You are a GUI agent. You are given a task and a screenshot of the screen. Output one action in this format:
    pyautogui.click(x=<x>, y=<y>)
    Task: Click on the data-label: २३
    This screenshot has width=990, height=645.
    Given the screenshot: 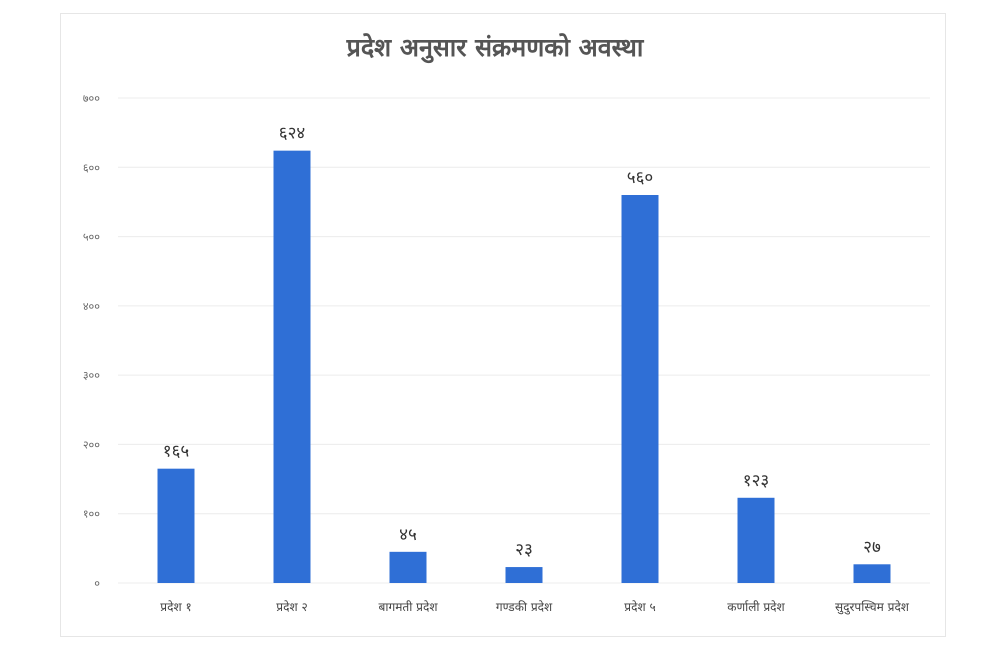 What is the action you would take?
    pyautogui.click(x=524, y=550)
    